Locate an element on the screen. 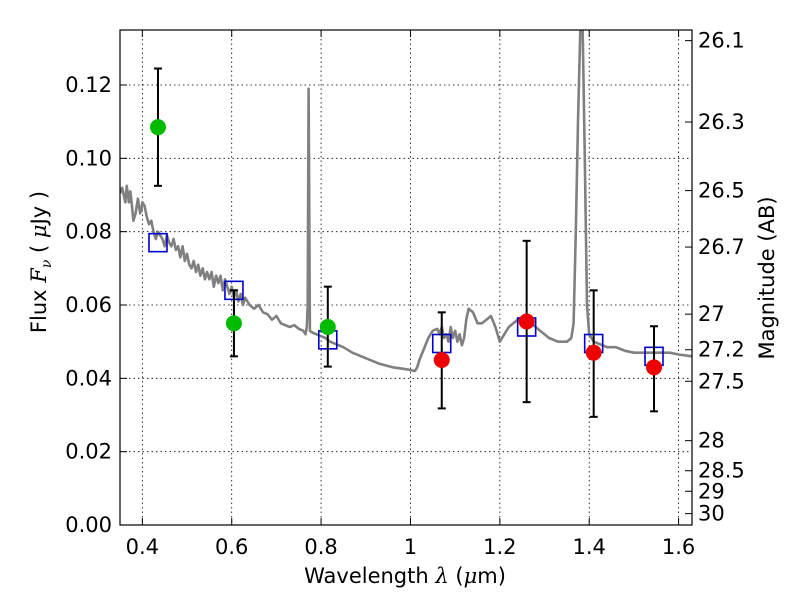 Image resolution: width=800 pixels, height=600 pixels. y2-tick-label: 26.5 is located at coordinates (721, 191).